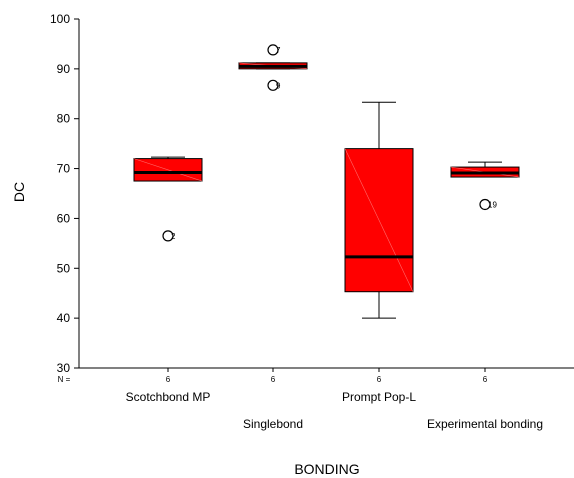 This screenshot has width=574, height=478. I want to click on y-tick-label: 30, so click(64, 368).